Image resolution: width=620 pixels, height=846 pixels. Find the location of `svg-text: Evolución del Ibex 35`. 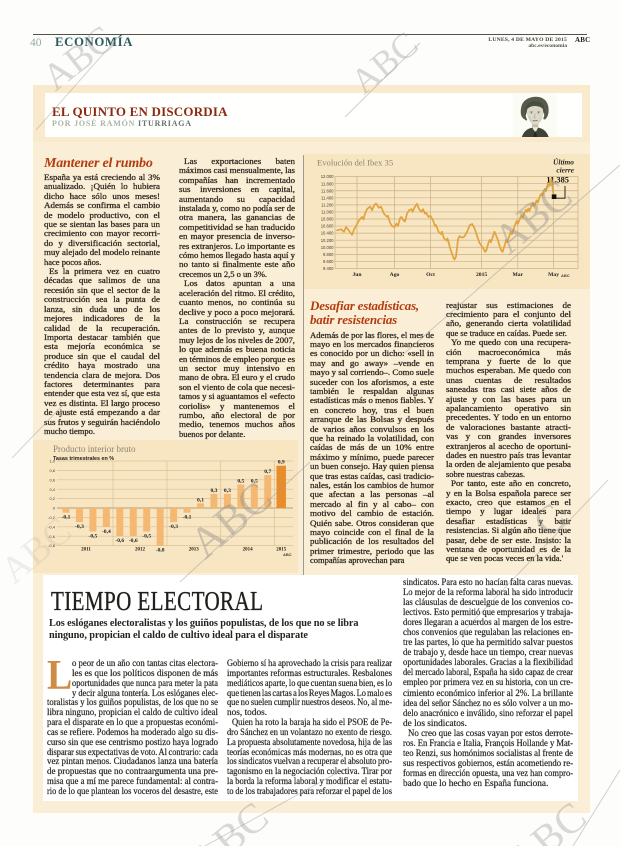

svg-text: Evolución del Ibex 35 is located at coordinates (355, 163).